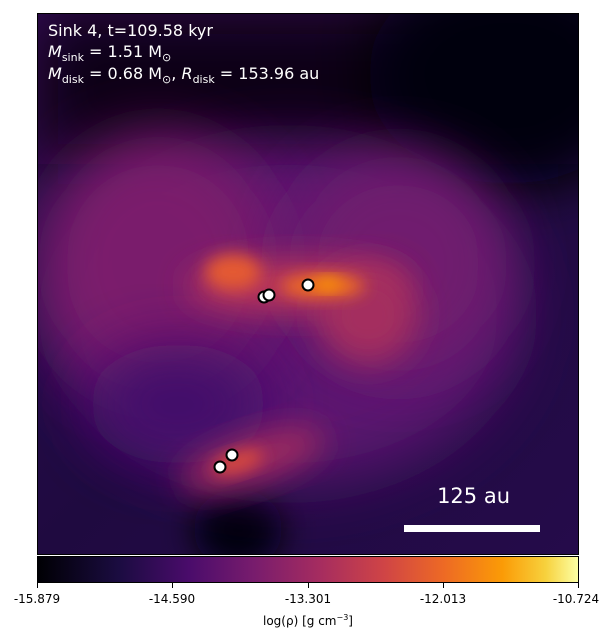 The image size is (615, 644). Describe the element at coordinates (203, 80) in the screenshot. I see `rdisk-sub: disk` at that location.